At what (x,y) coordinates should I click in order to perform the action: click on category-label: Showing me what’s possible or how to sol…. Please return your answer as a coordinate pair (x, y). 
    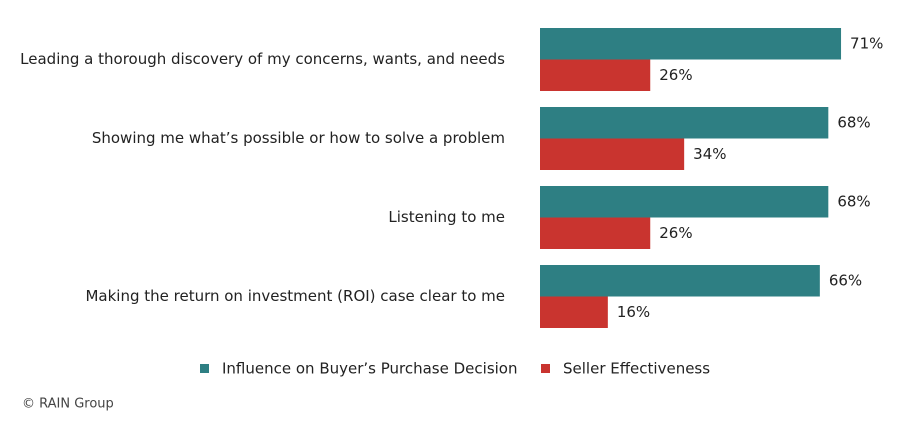
    Looking at the image, I should click on (298, 138).